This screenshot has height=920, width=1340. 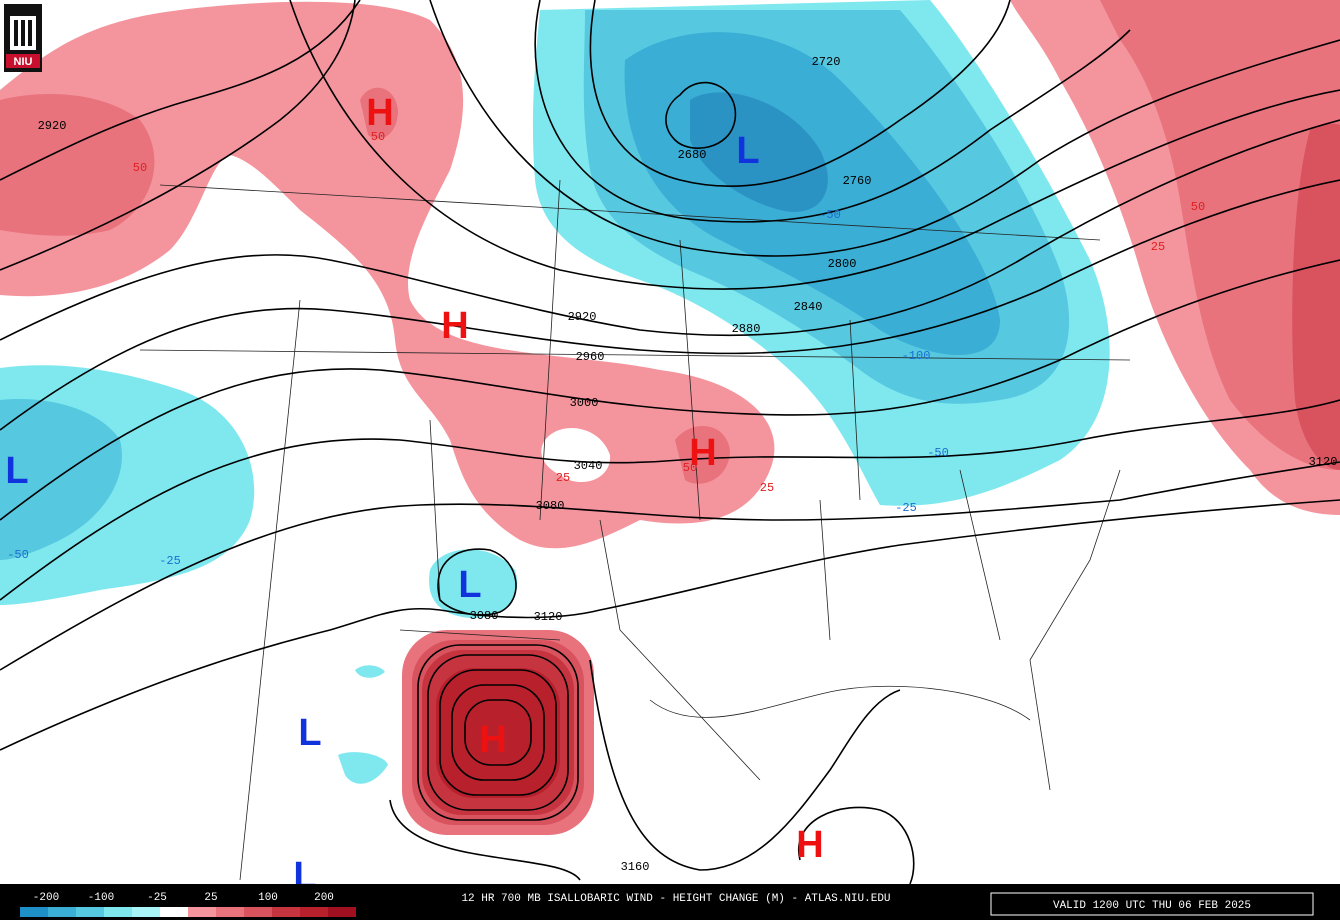 I want to click on colorbar: -200 -100 -25 25 100 200, so click(x=188, y=904).